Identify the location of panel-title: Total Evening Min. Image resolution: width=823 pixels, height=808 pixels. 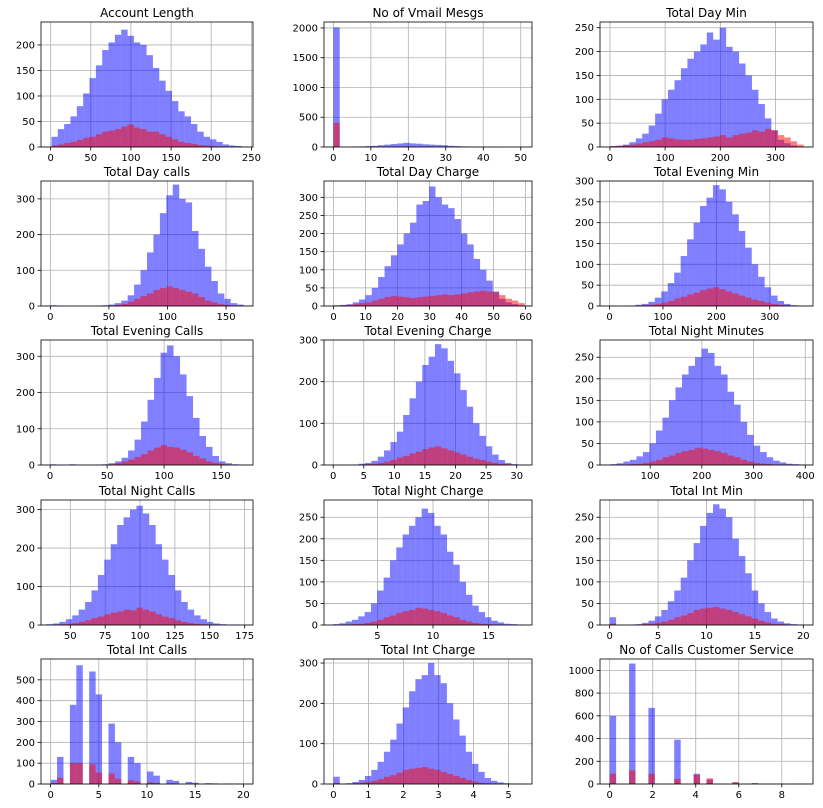
(706, 172).